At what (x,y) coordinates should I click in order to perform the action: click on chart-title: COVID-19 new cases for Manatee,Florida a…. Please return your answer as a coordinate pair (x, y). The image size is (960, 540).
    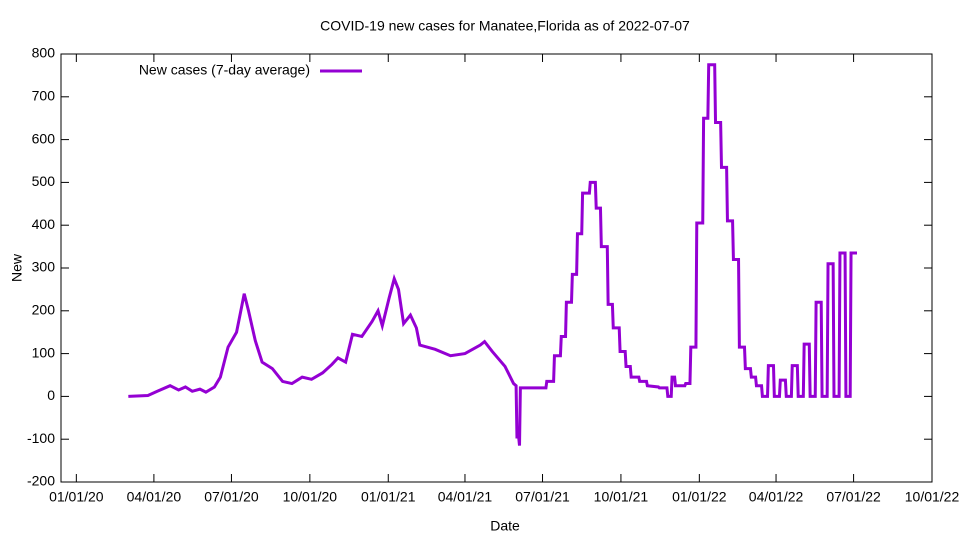
    Looking at the image, I should click on (505, 26).